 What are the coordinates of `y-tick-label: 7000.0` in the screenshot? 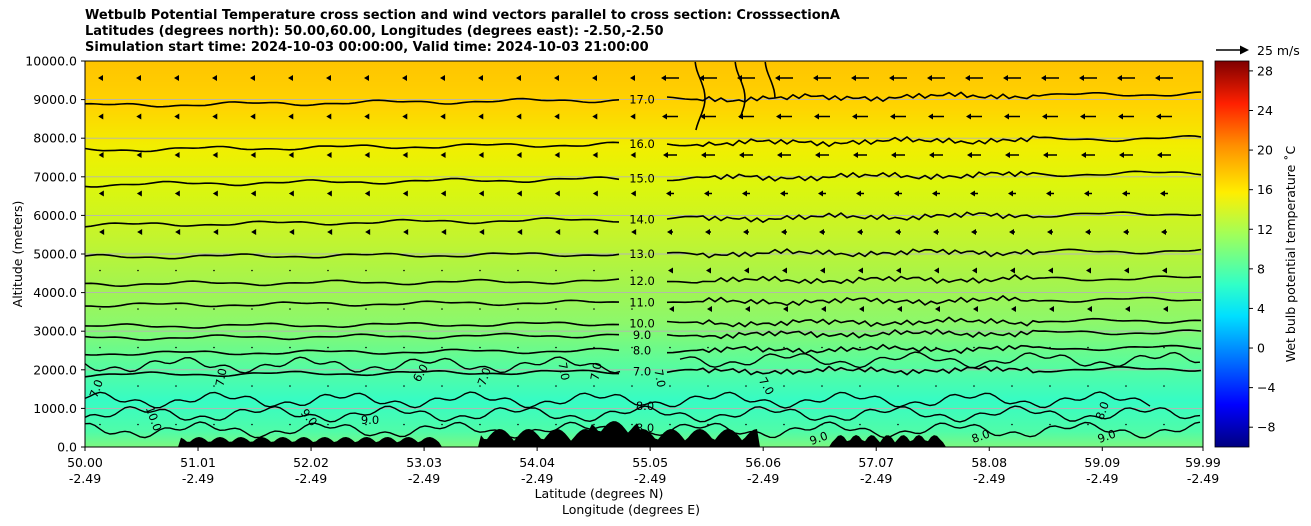 It's located at (55, 176).